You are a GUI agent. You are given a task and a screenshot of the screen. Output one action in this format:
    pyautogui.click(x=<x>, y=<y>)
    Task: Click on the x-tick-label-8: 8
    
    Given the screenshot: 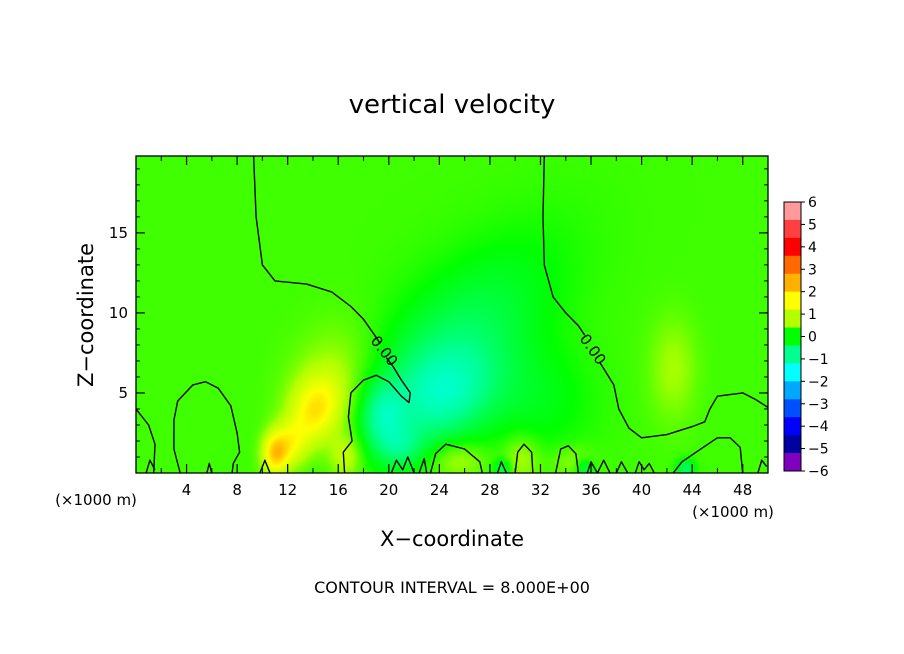 What is the action you would take?
    pyautogui.click(x=237, y=490)
    